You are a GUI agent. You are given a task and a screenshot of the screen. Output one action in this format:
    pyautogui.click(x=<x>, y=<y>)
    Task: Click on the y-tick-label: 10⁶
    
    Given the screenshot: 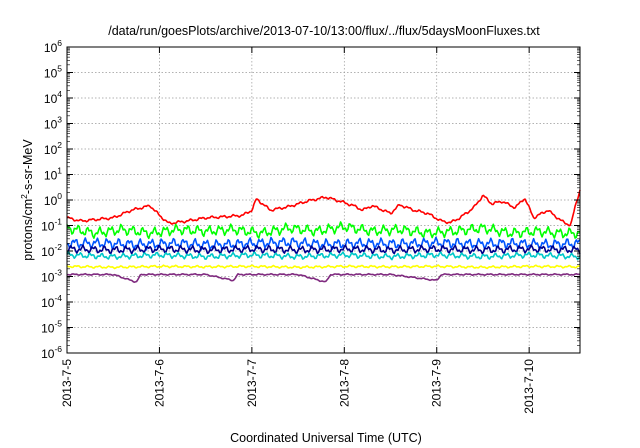 What is the action you would take?
    pyautogui.click(x=53, y=46)
    